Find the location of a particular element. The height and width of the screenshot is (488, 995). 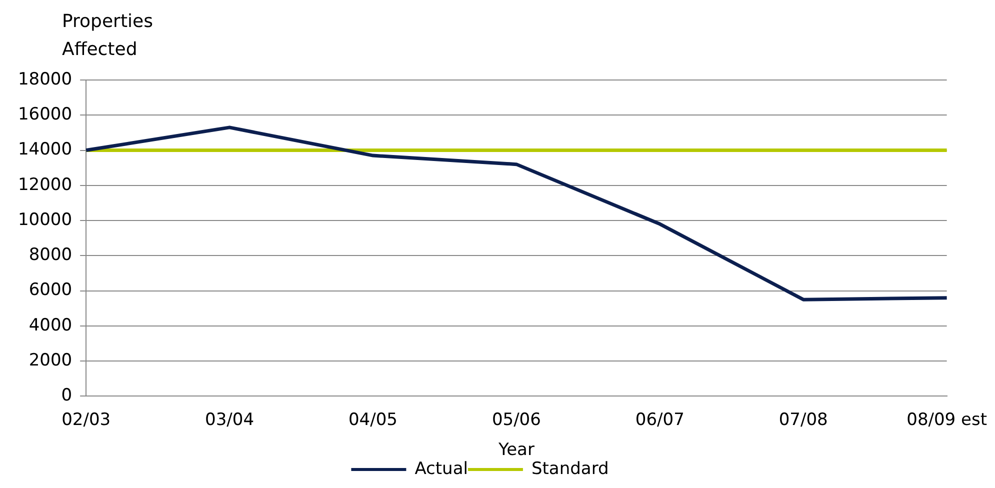

y-tick-label: 2000 is located at coordinates (50, 360).